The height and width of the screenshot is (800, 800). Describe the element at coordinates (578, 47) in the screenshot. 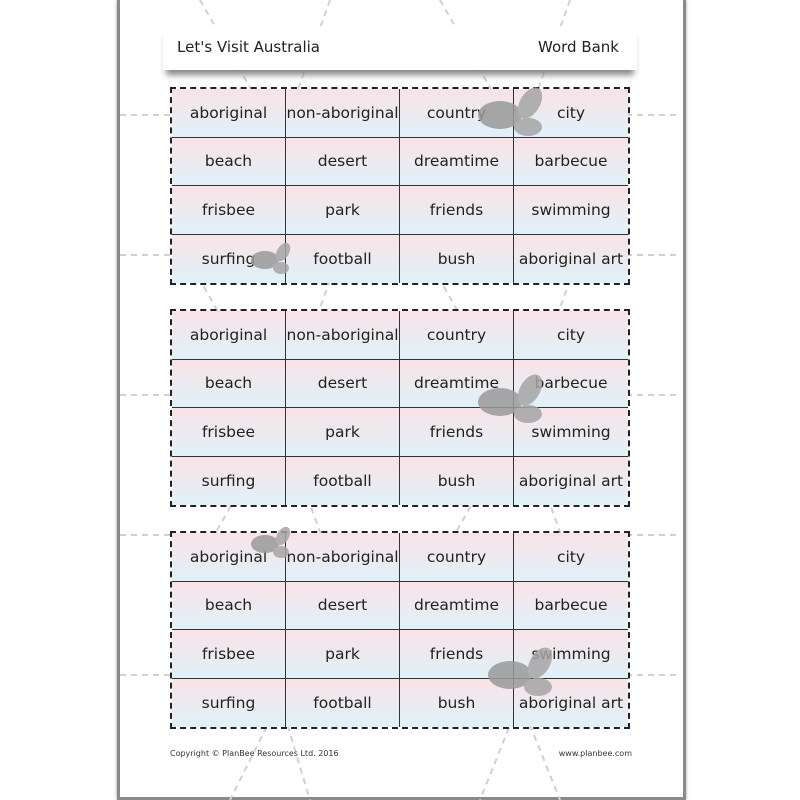

I see `worksheet-subtitle: Word Bank` at that location.